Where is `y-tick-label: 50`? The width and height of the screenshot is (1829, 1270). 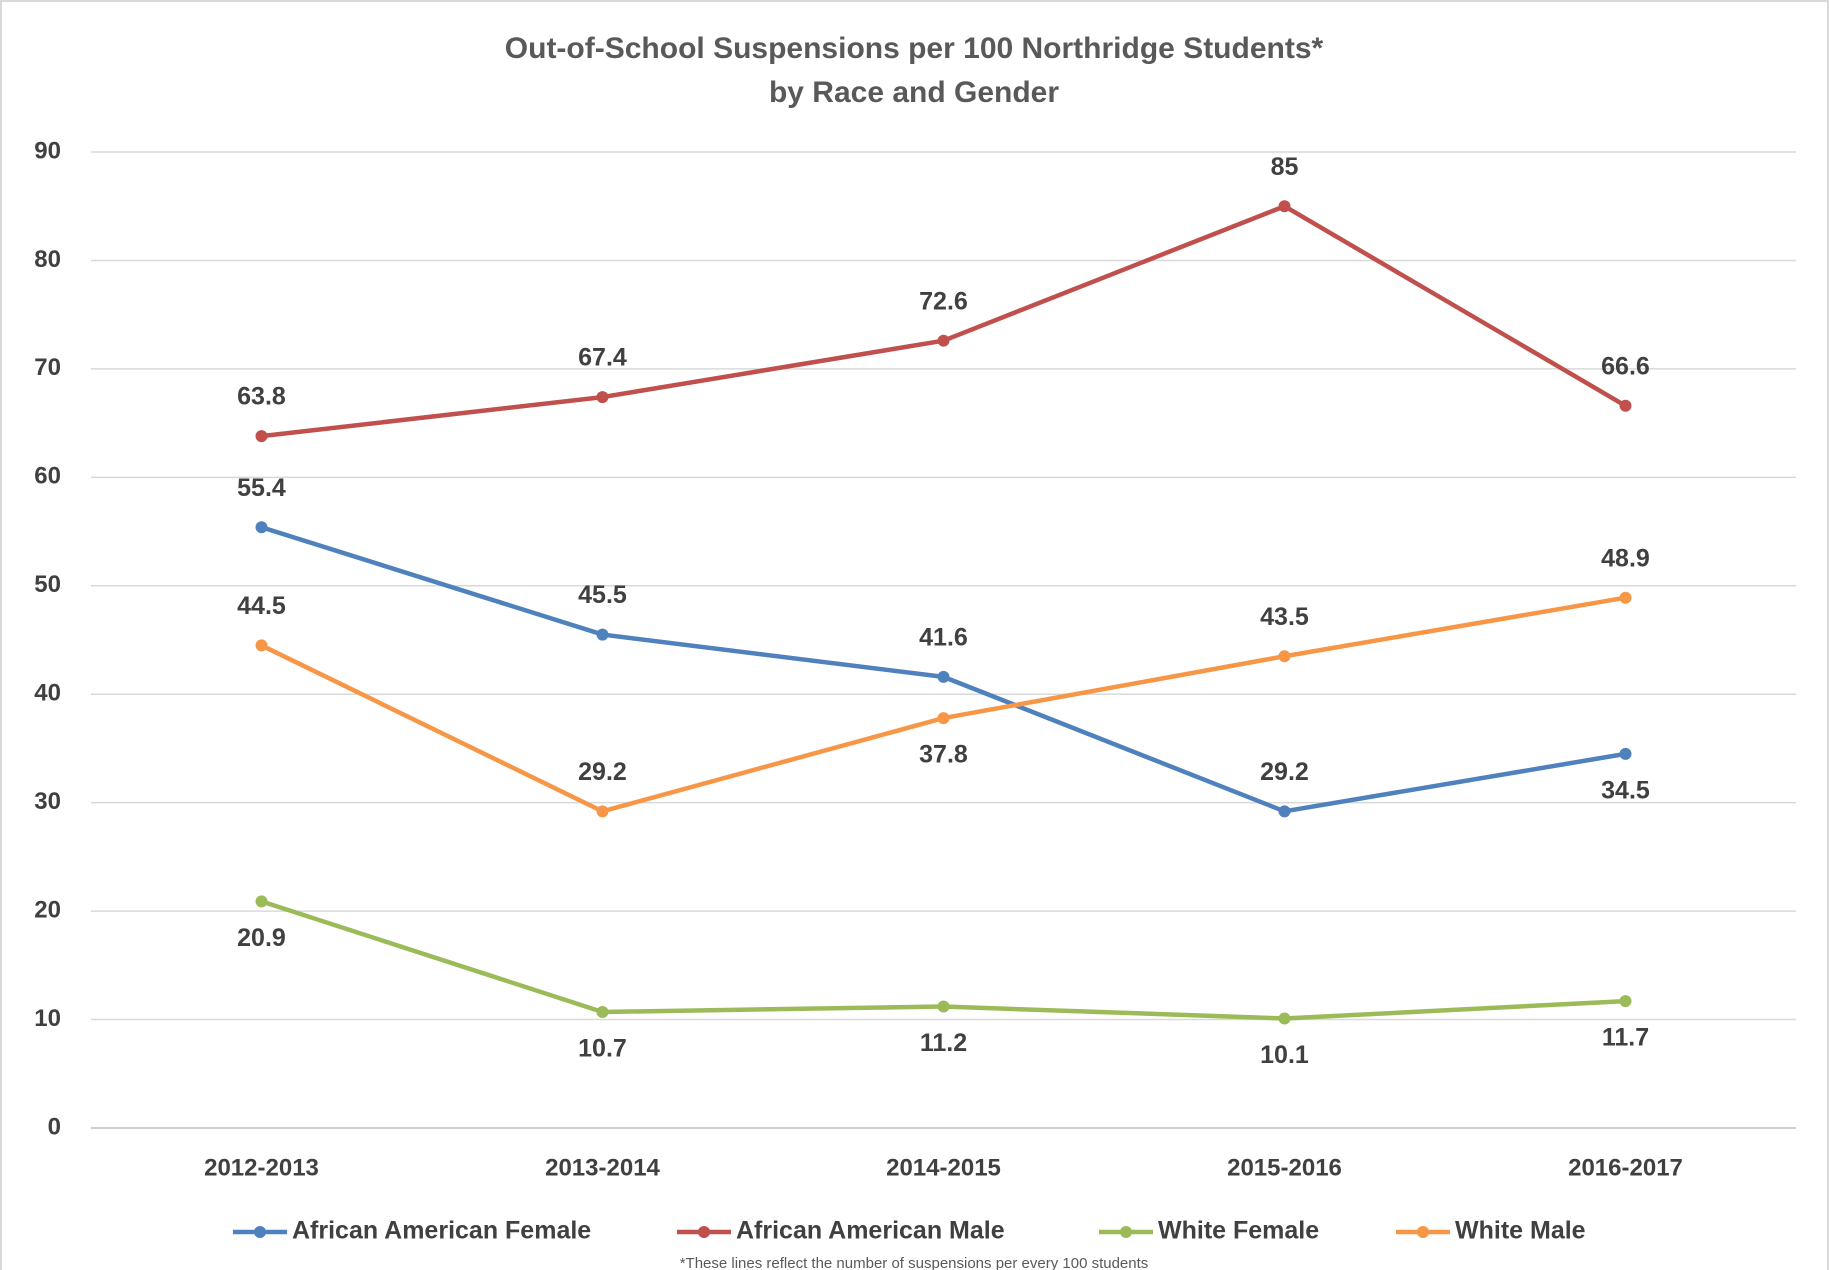 y-tick-label: 50 is located at coordinates (47, 584).